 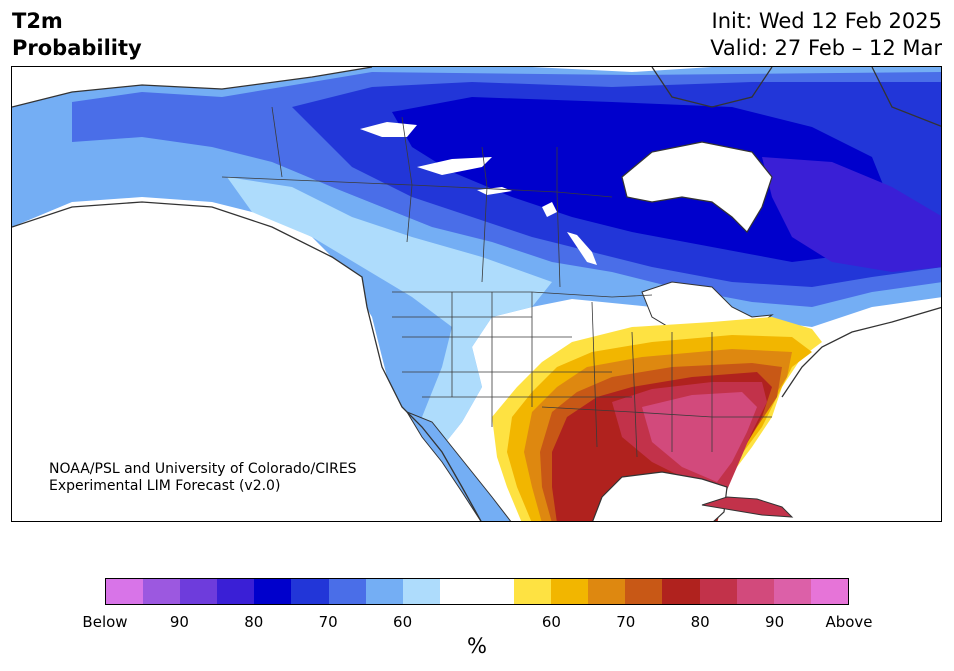 I want to click on gulf-of-mexico, so click(x=660, y=496).